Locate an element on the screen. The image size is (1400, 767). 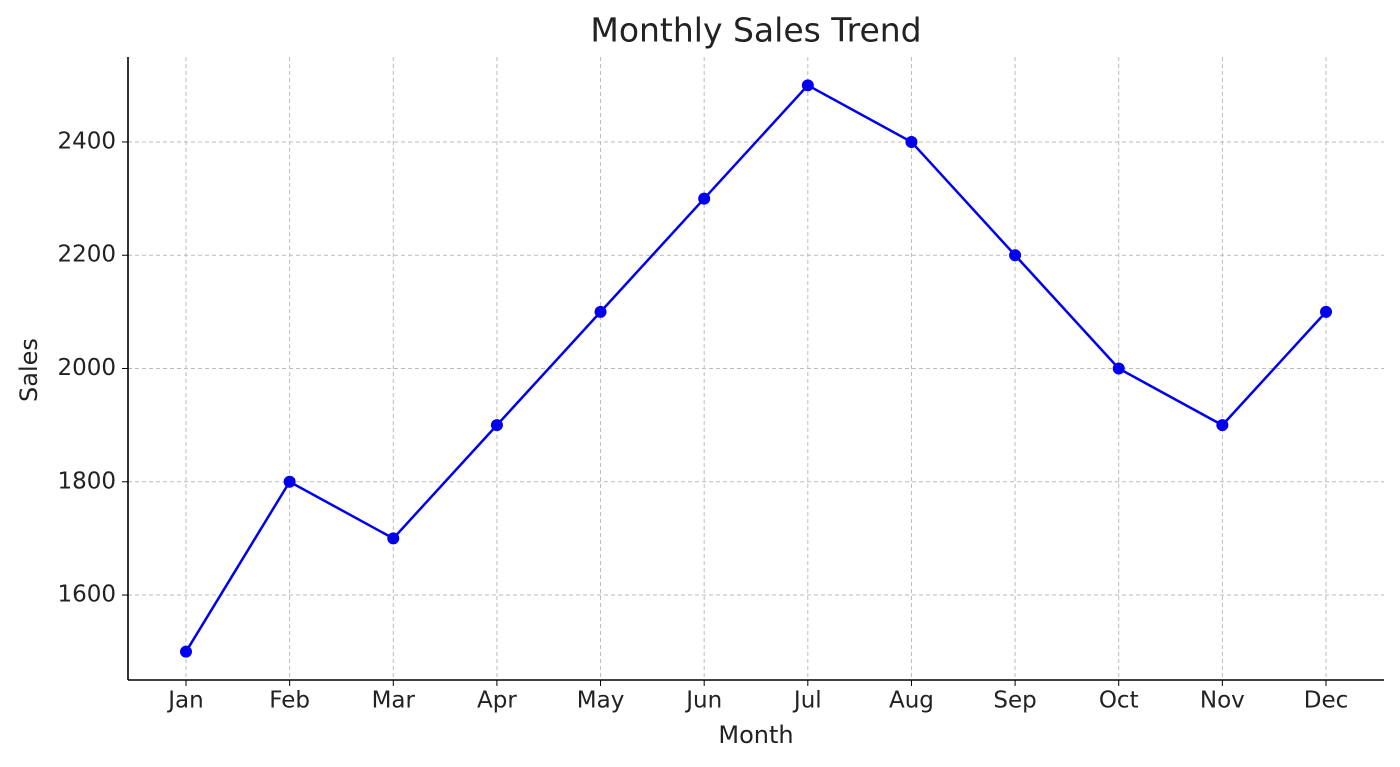
x-tick-label: Feb is located at coordinates (289, 701).